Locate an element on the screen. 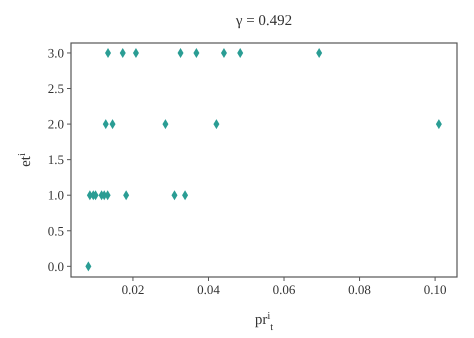  x-tick-label: 0.02 is located at coordinates (133, 289).